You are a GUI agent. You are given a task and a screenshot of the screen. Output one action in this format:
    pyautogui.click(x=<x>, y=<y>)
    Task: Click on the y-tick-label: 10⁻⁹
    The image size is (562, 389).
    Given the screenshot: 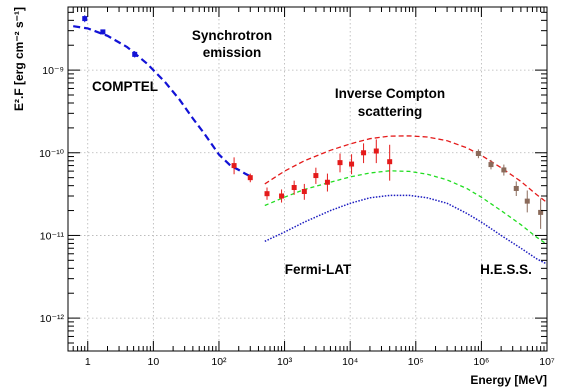 What is the action you would take?
    pyautogui.click(x=53, y=71)
    